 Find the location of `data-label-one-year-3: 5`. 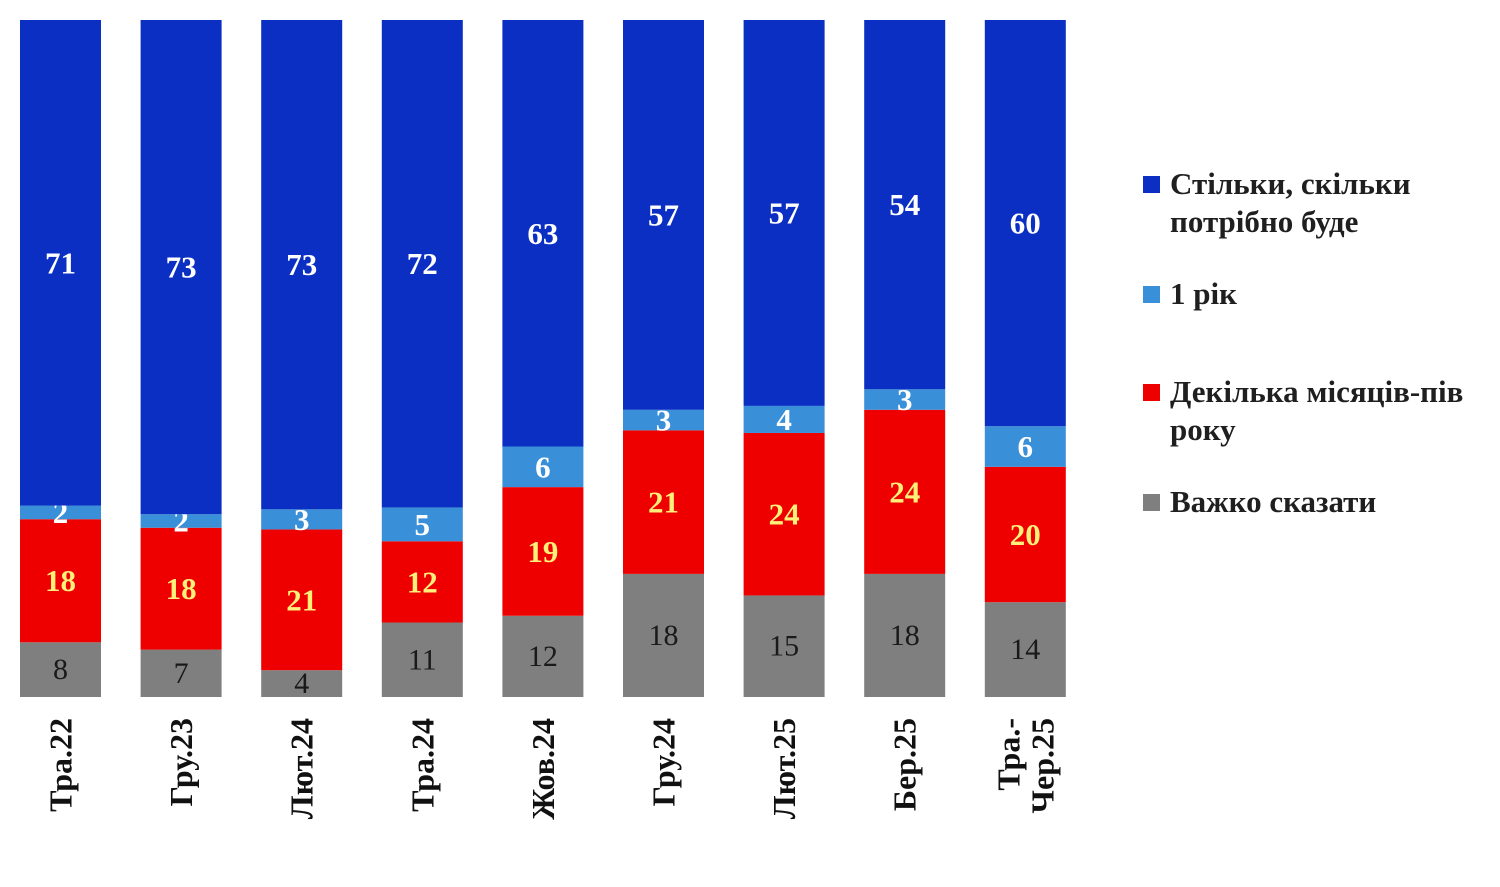

data-label-one-year-3: 5 is located at coordinates (423, 524).